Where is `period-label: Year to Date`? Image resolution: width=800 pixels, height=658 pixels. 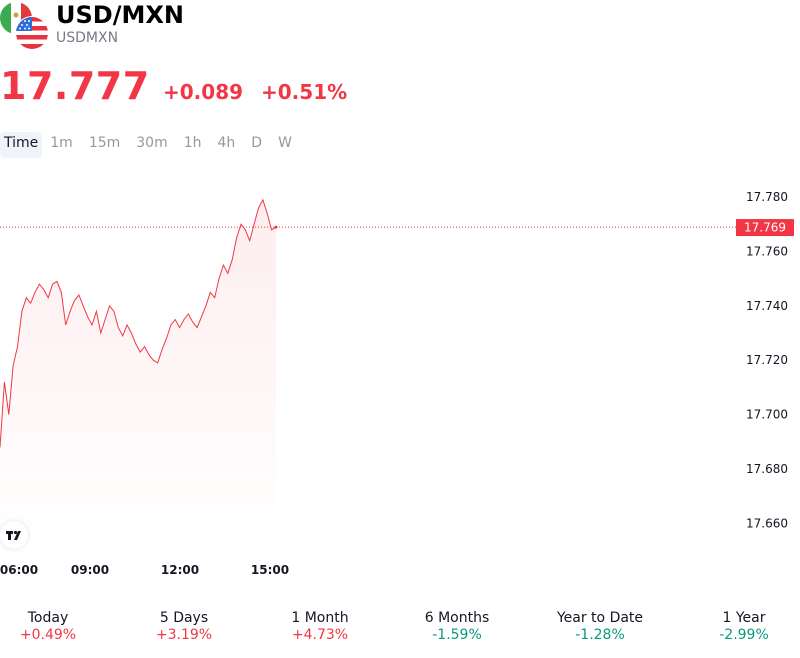 period-label: Year to Date is located at coordinates (600, 618).